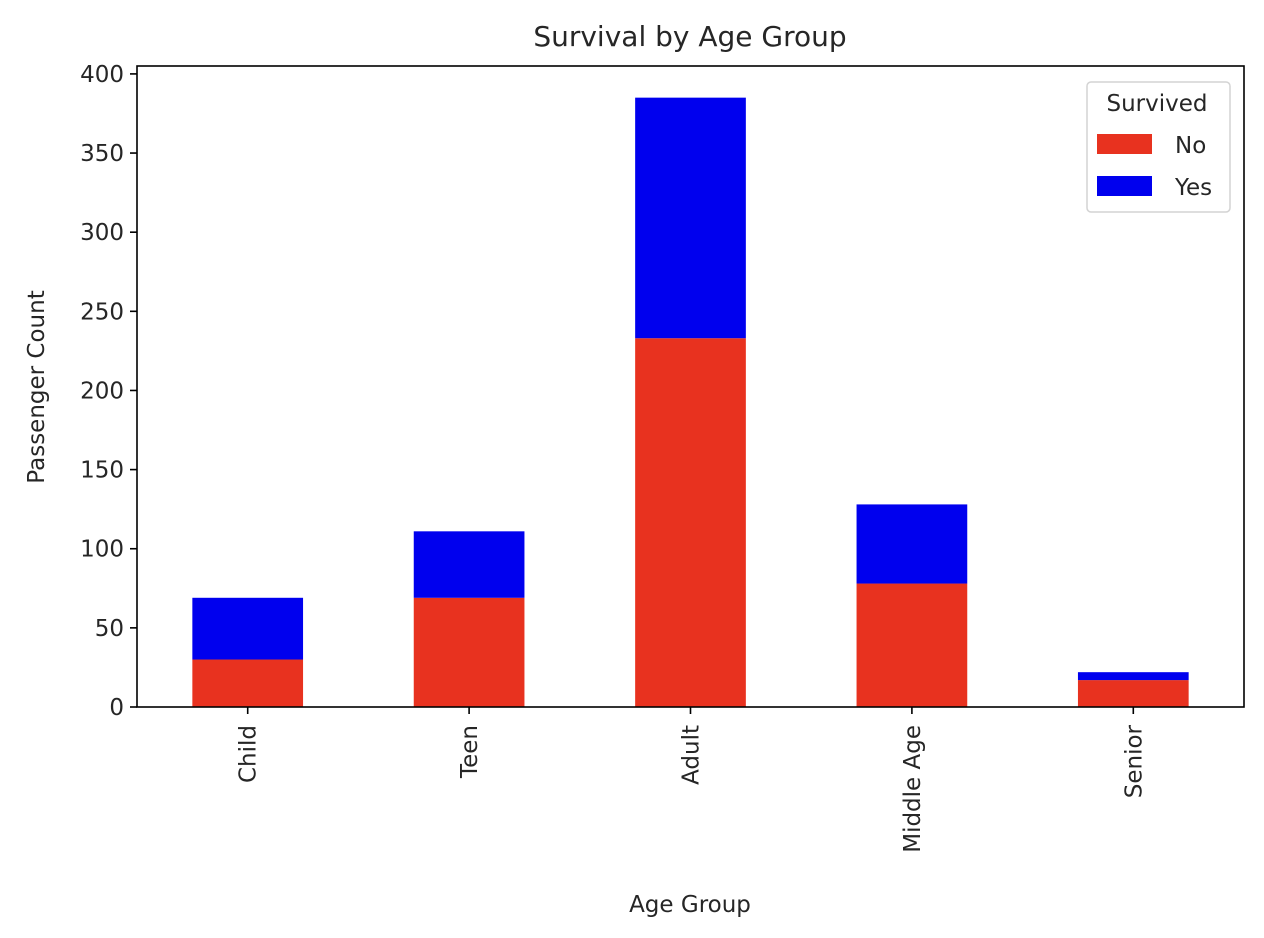 Image resolution: width=1264 pixels, height=938 pixels. I want to click on legend-label-yes: Yes, so click(1193, 188).